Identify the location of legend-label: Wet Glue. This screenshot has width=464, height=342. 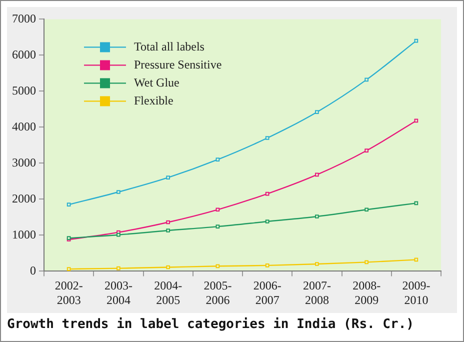
(157, 82).